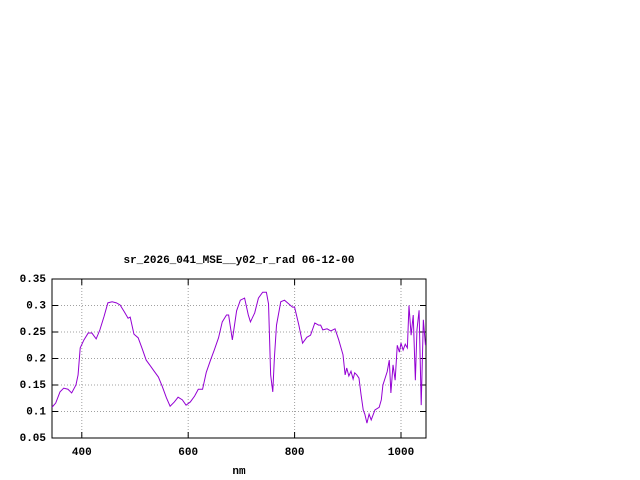 This screenshot has height=480, width=640. I want to click on x-tick-label: 400, so click(82, 453).